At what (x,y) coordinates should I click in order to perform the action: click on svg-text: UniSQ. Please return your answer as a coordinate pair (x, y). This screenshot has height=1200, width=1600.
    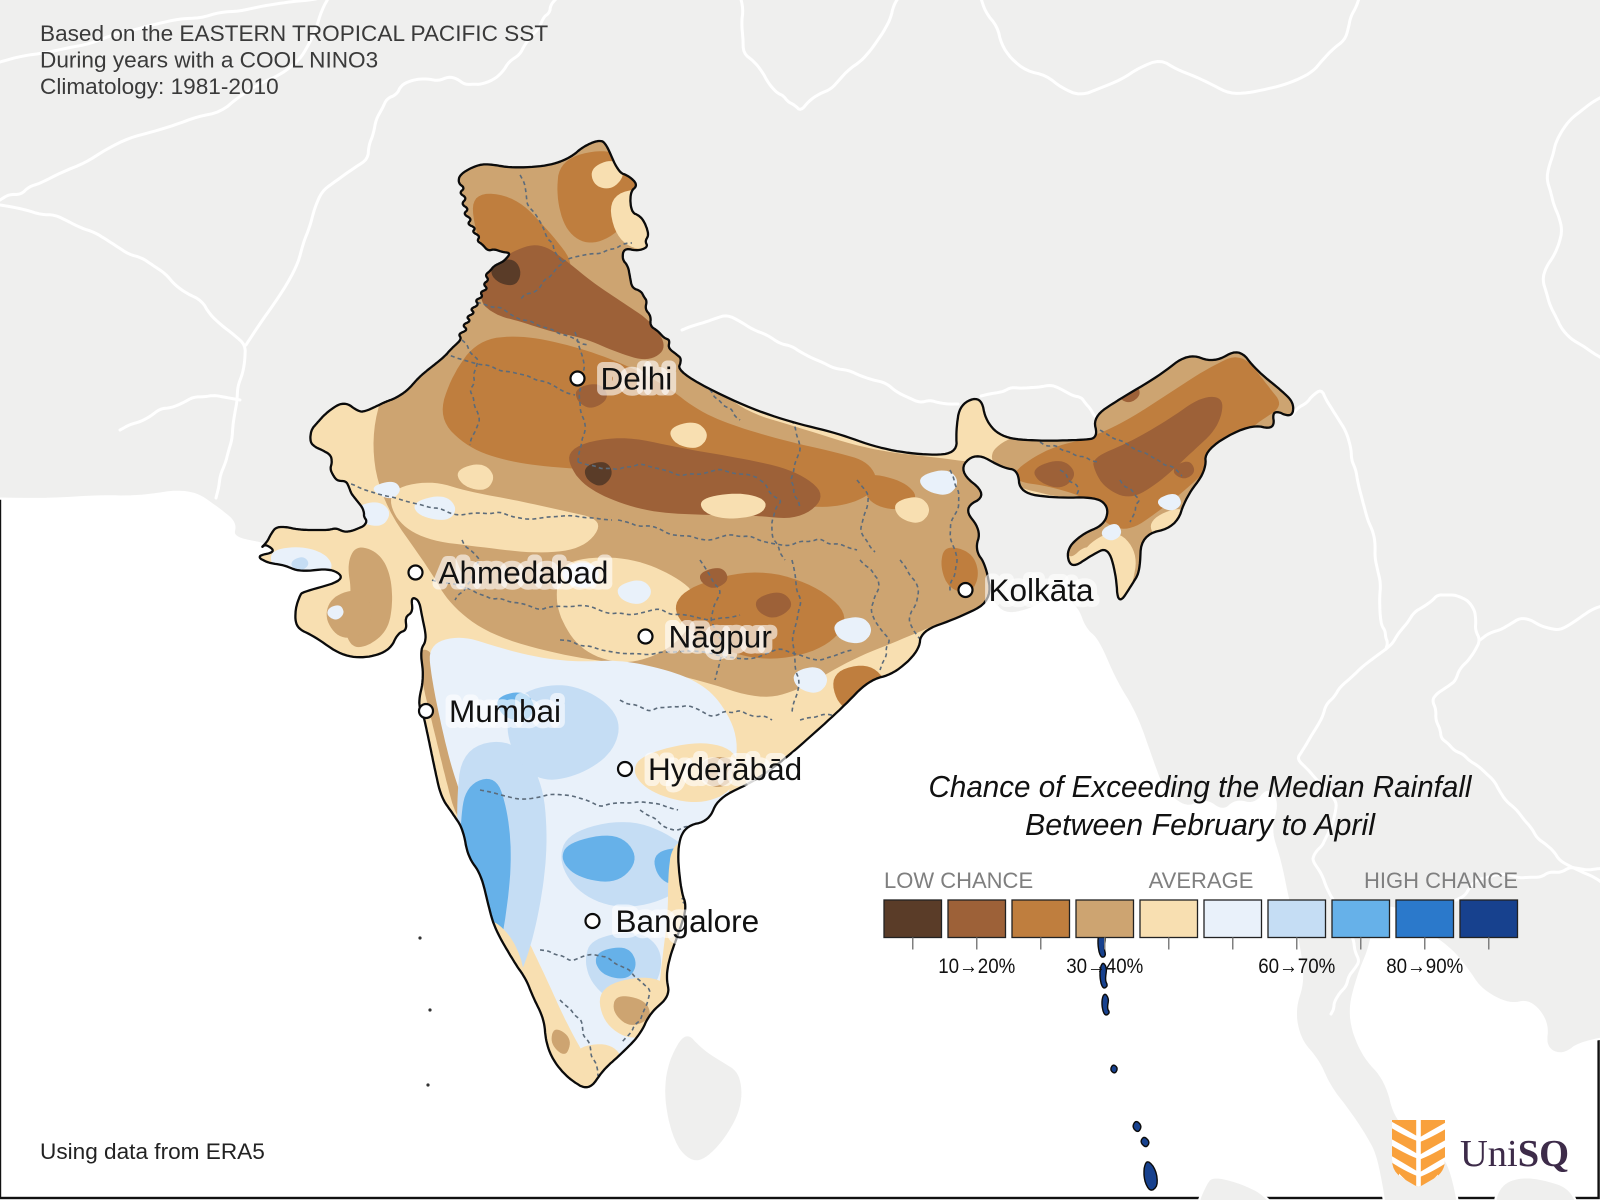
    Looking at the image, I should click on (1514, 1154).